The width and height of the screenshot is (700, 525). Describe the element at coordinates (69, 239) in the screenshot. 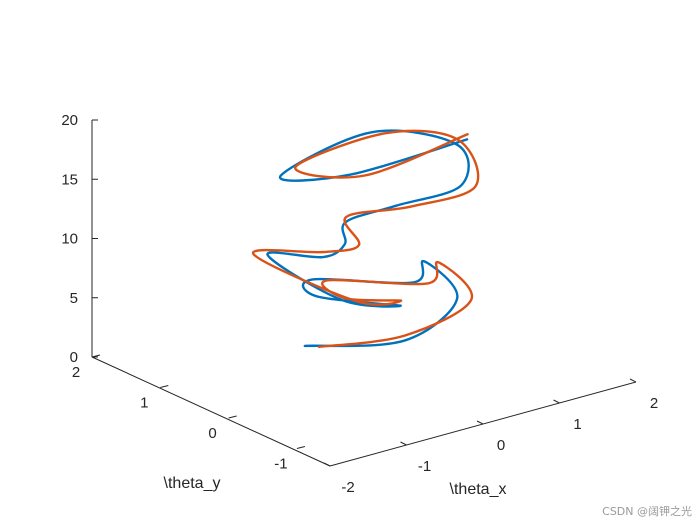

I see `z-tick-label: 10` at that location.